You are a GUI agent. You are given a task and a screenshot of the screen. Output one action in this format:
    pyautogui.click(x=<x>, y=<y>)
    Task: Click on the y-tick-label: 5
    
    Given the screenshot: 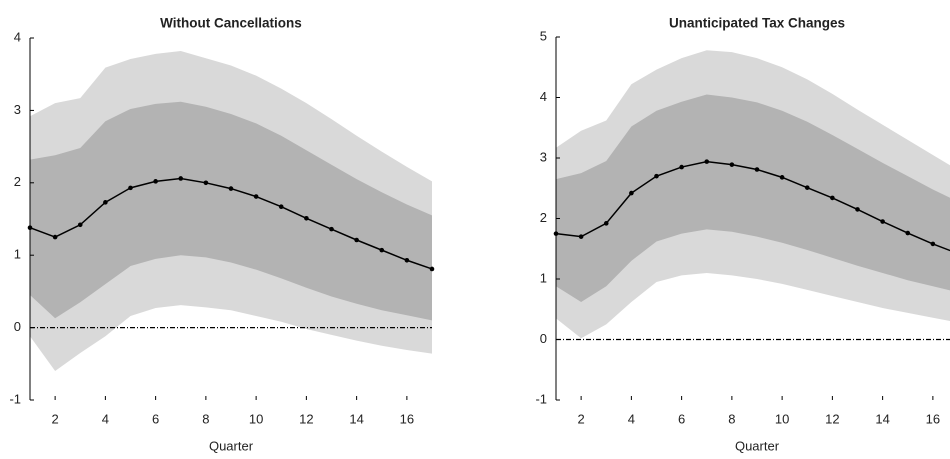 What is the action you would take?
    pyautogui.click(x=543, y=35)
    